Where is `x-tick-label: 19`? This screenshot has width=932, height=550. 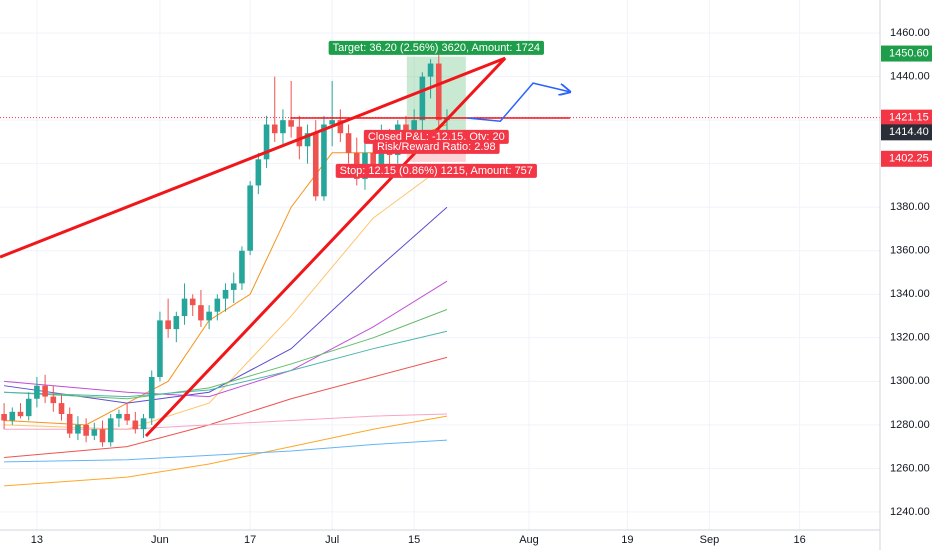 x-tick-label: 19 is located at coordinates (627, 540).